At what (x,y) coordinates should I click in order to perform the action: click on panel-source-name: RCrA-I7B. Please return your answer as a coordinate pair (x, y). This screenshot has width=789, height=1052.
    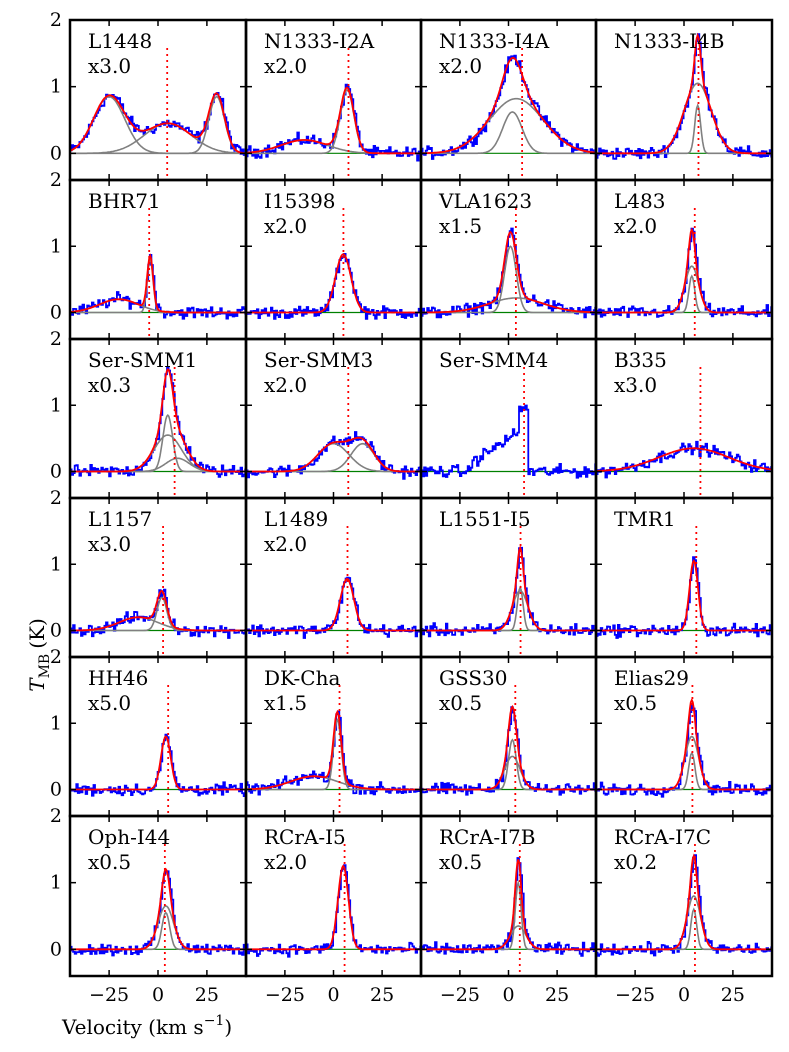
    Looking at the image, I should click on (487, 837).